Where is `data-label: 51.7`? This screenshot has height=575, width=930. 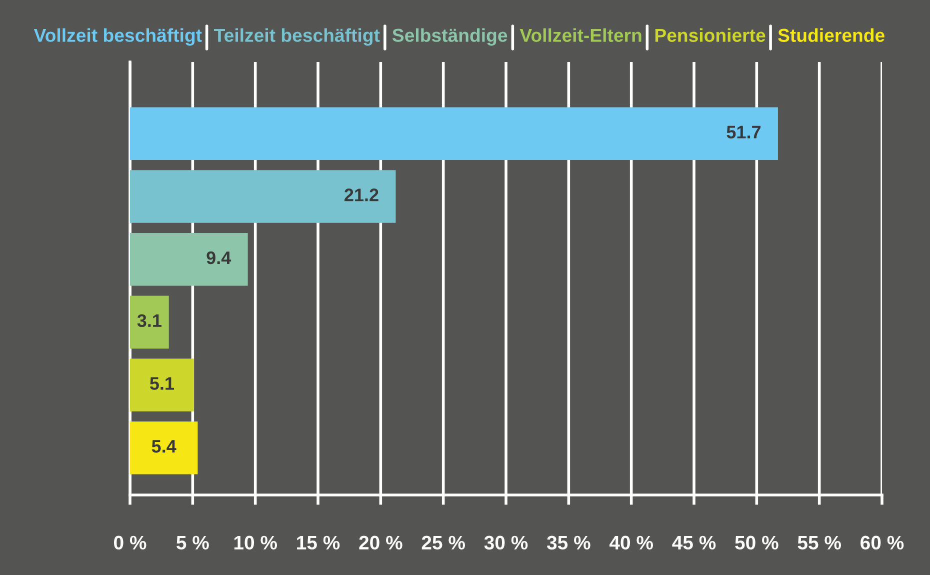
data-label: 51.7 is located at coordinates (743, 132).